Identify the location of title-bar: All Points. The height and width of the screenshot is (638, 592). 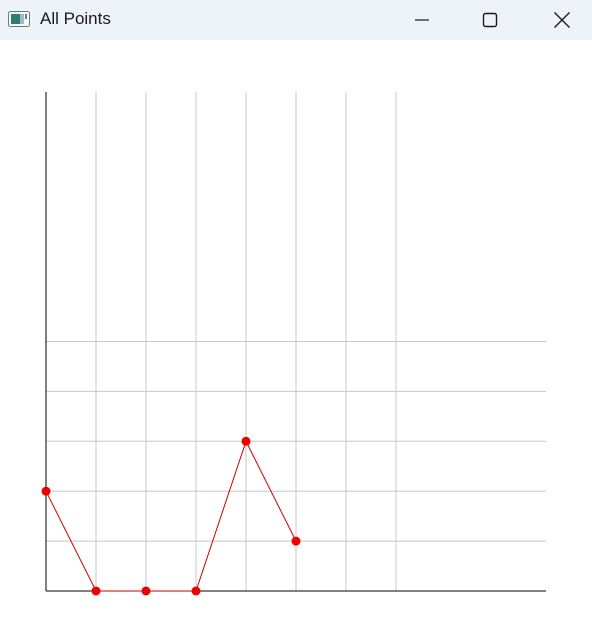
(296, 20).